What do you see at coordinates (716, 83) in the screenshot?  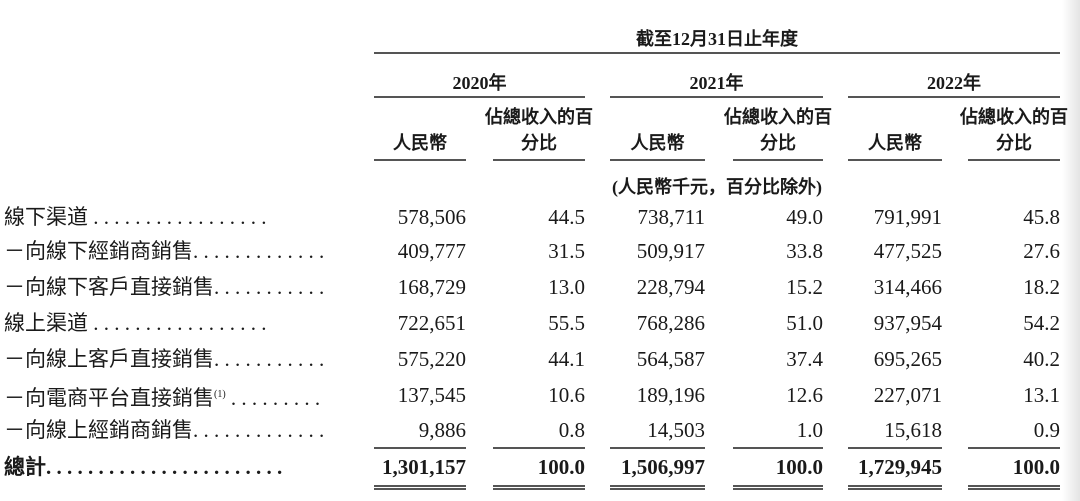 I see `year-2021: 2021年` at bounding box center [716, 83].